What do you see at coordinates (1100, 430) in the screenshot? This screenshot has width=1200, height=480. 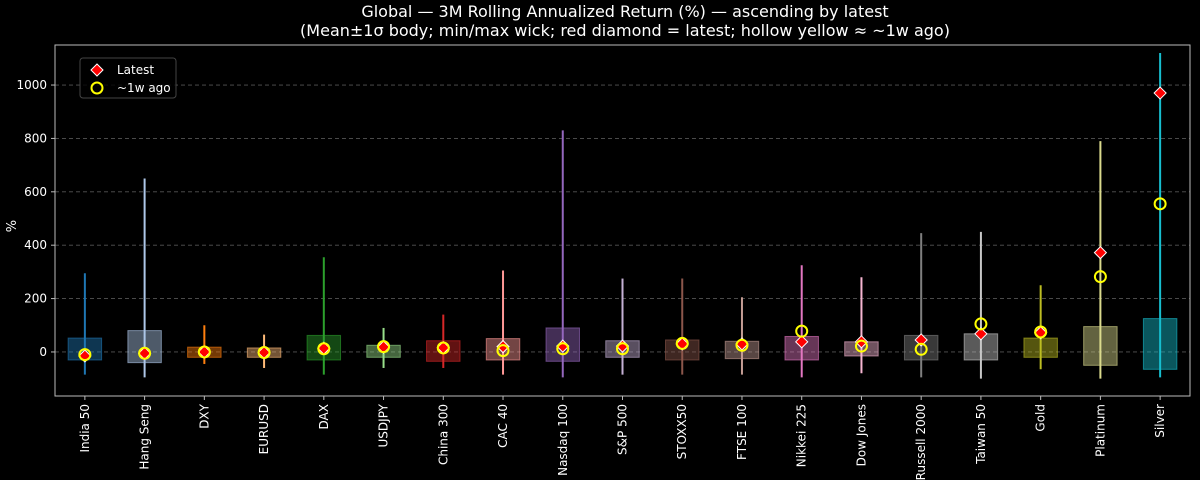 I see `x-tick-label: Platinum` at bounding box center [1100, 430].